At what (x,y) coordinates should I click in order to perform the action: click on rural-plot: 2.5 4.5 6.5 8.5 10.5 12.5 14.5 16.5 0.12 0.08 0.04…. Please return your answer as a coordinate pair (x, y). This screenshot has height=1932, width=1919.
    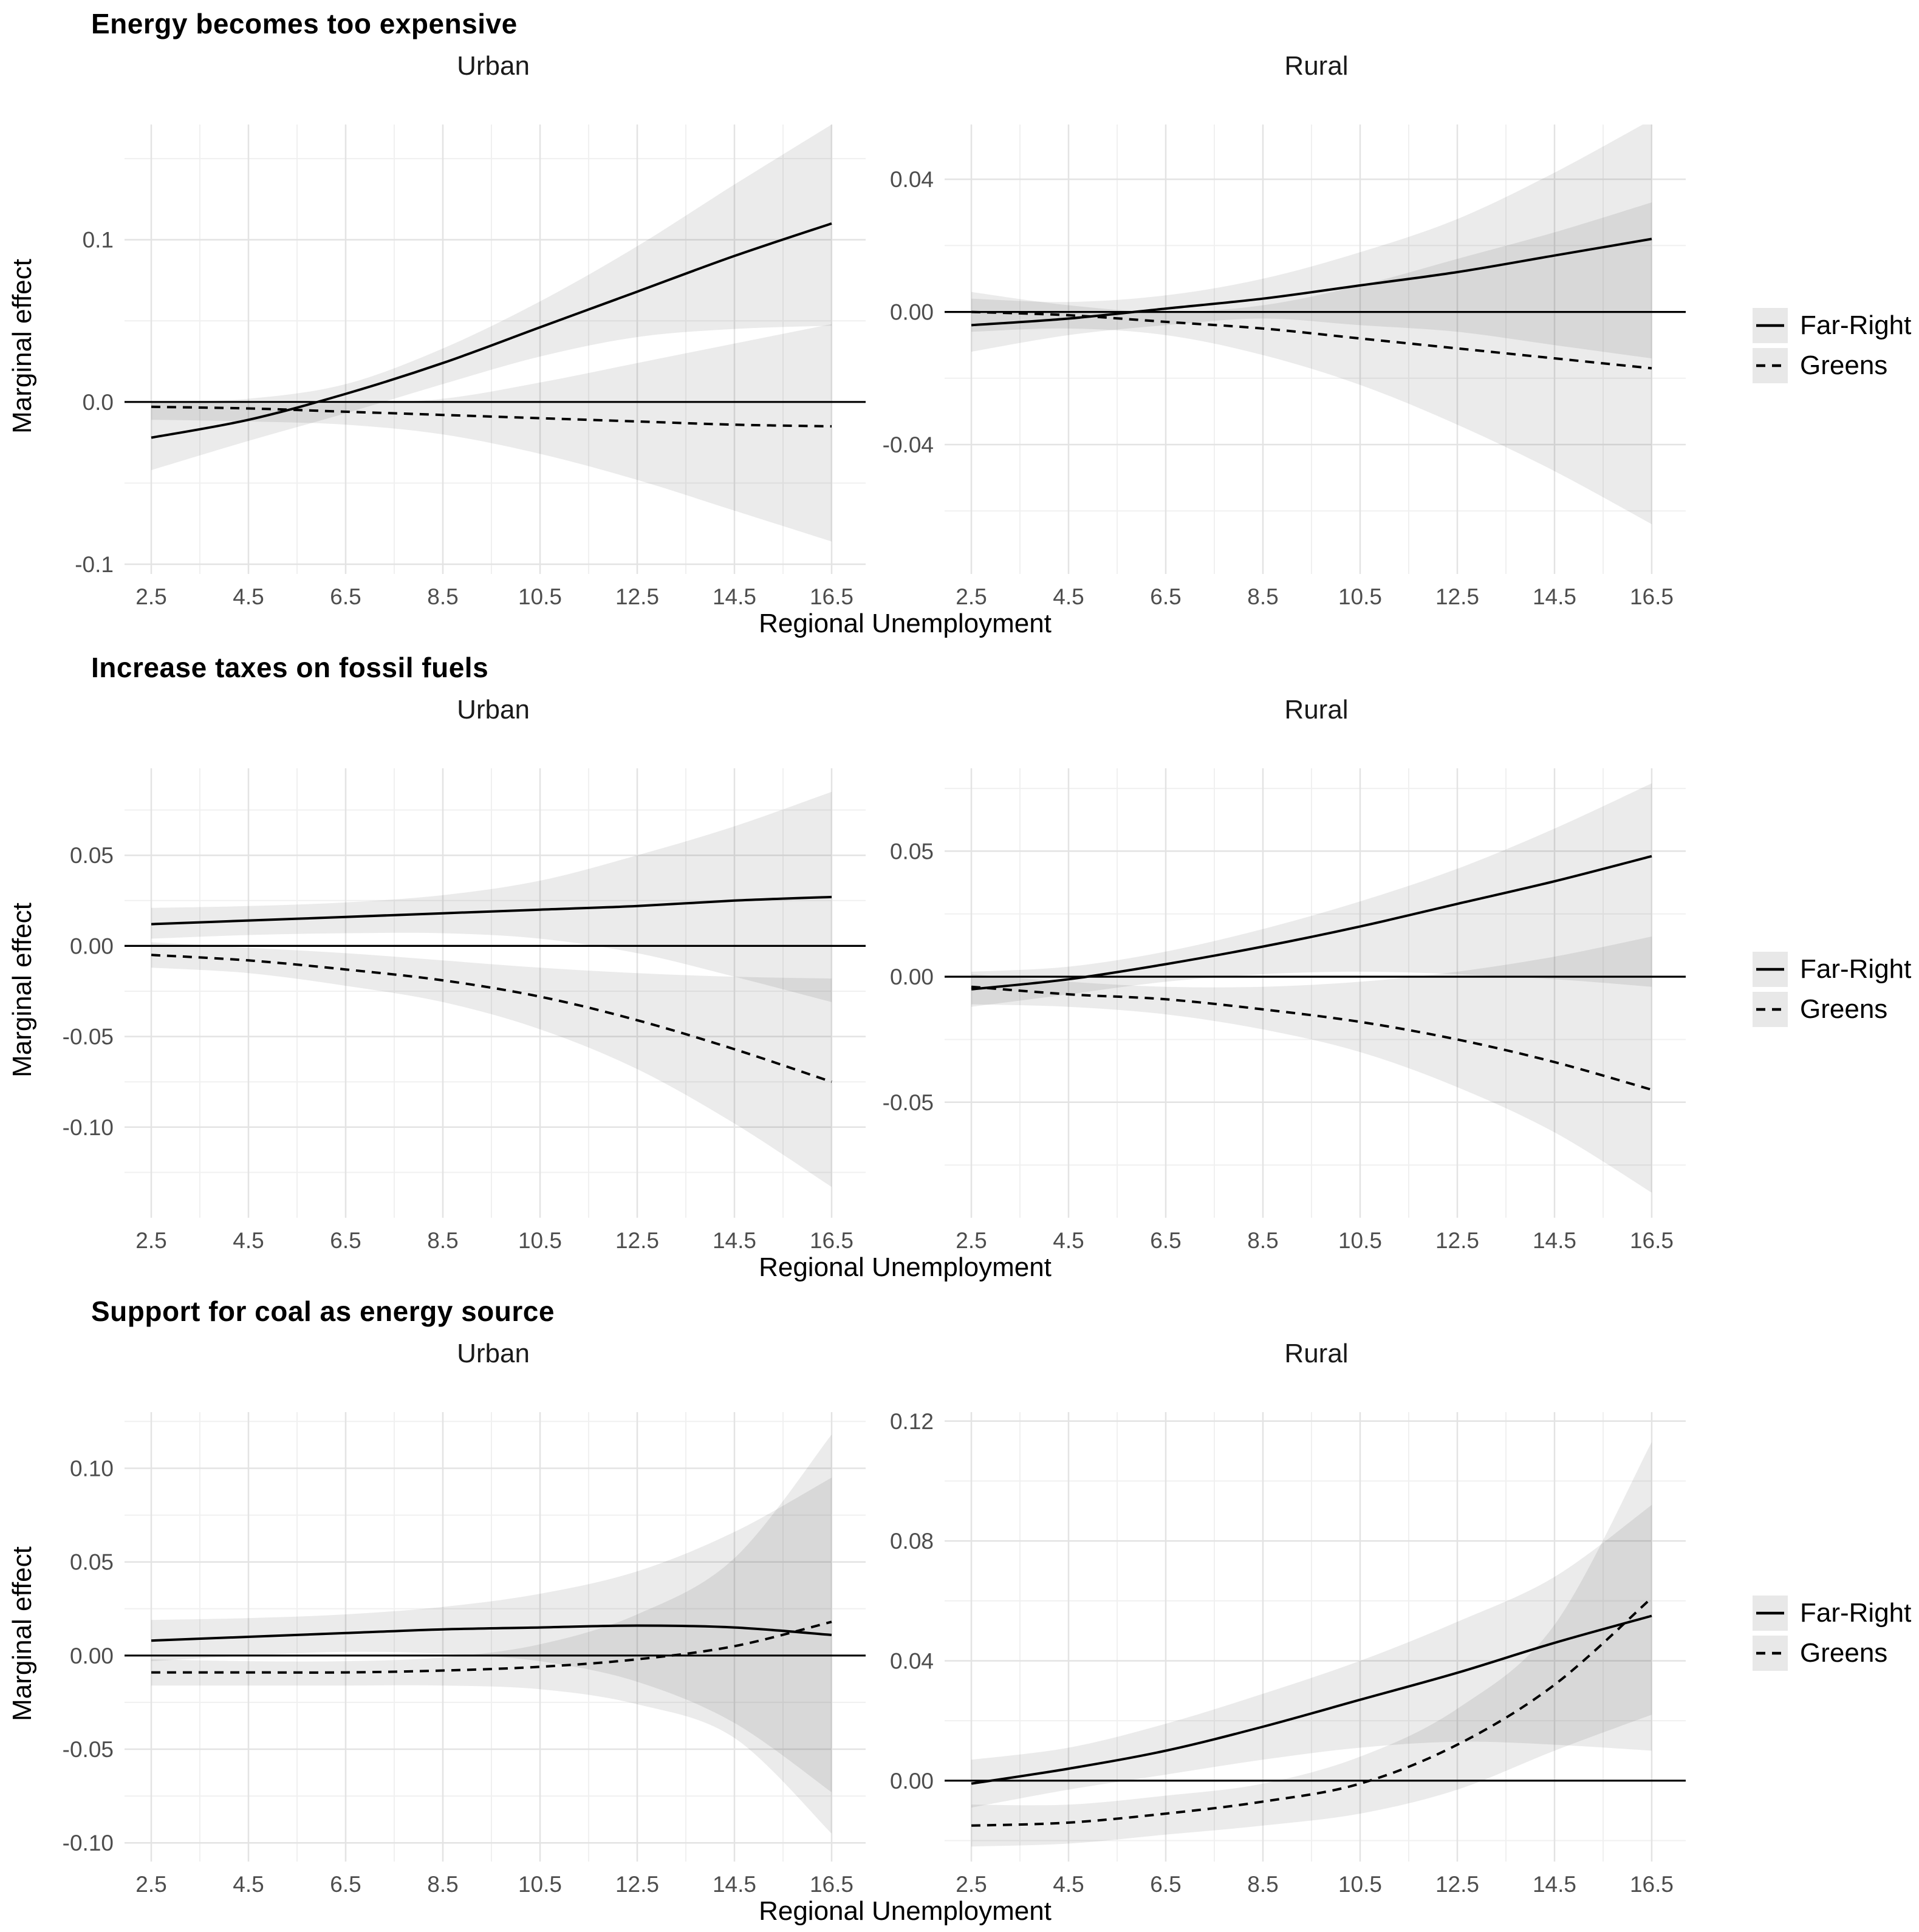
    Looking at the image, I should click on (1288, 1653).